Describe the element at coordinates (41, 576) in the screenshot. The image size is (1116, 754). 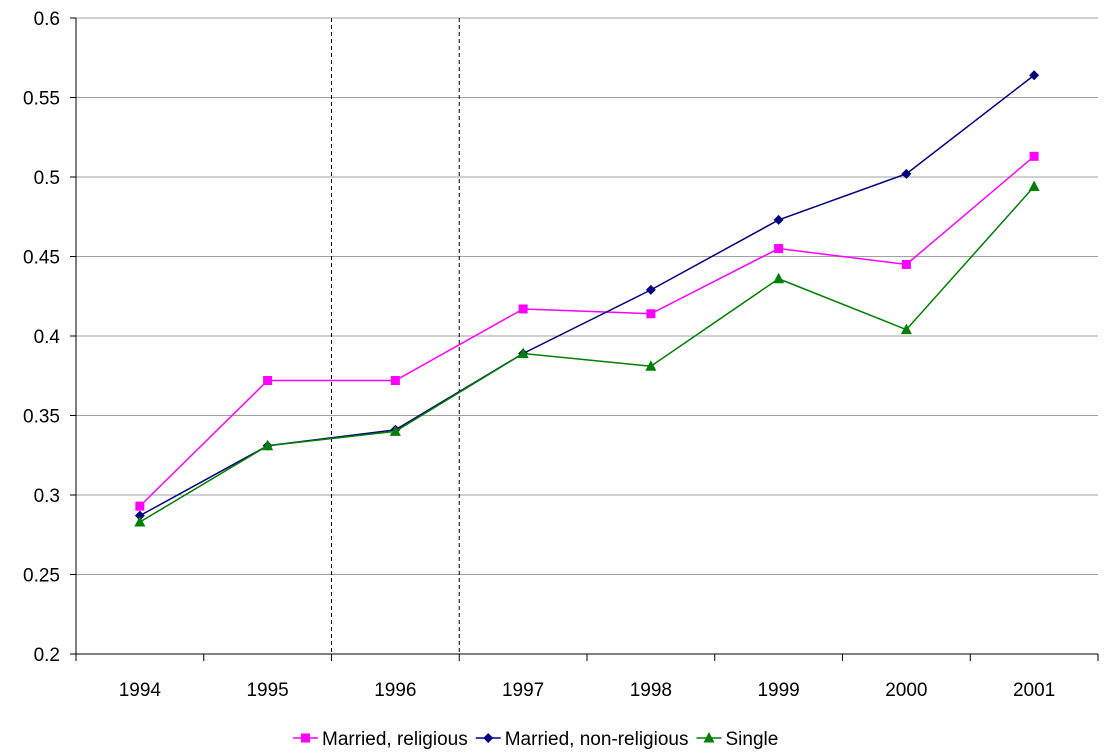
I see `y-tick-label: 0.25` at that location.